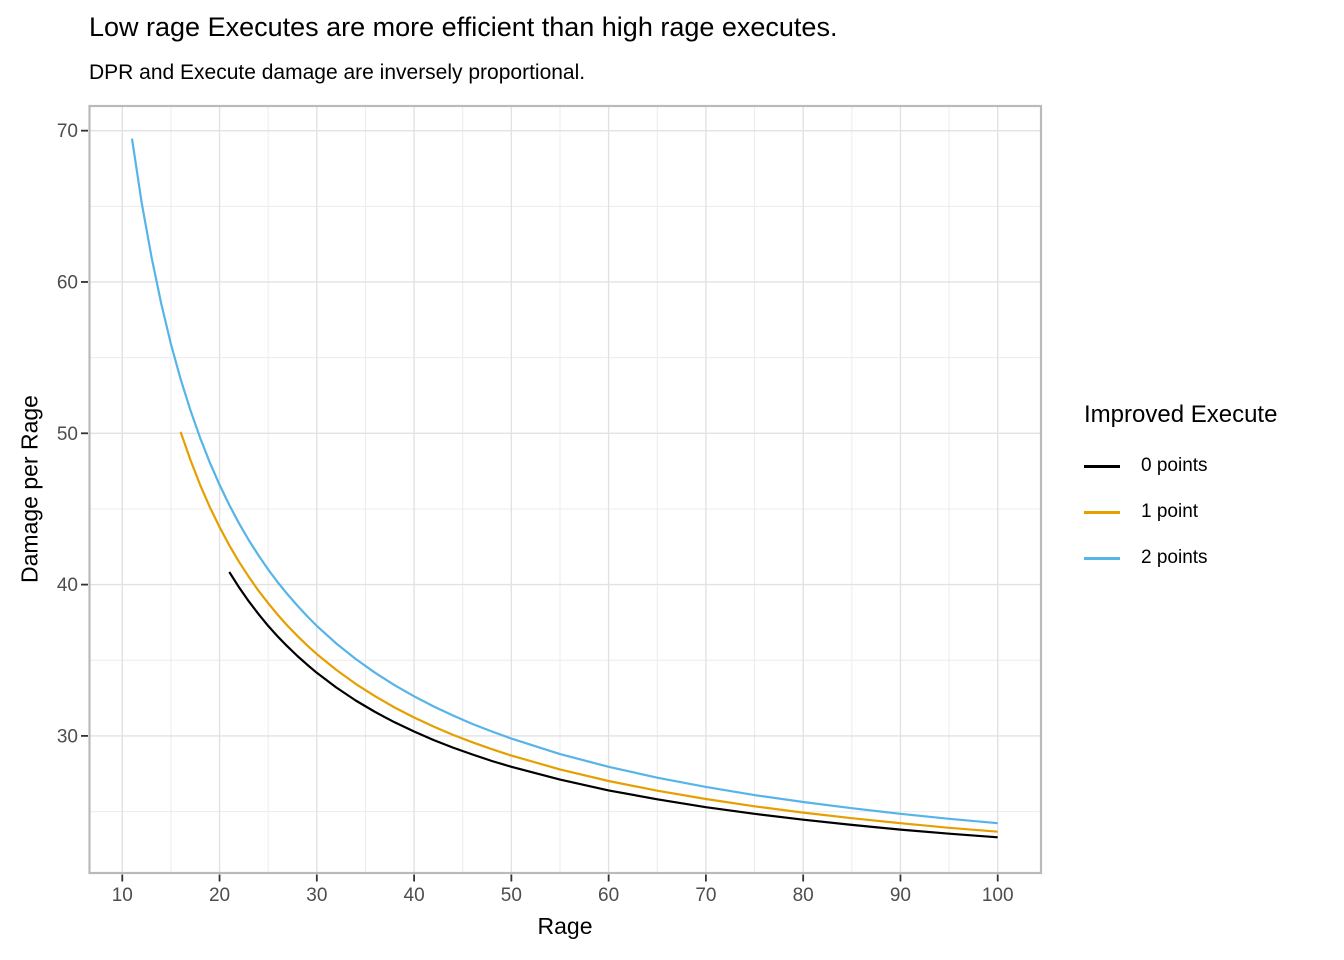 This screenshot has width=1344, height=960. Describe the element at coordinates (414, 895) in the screenshot. I see `x-tick-label: 40` at that location.